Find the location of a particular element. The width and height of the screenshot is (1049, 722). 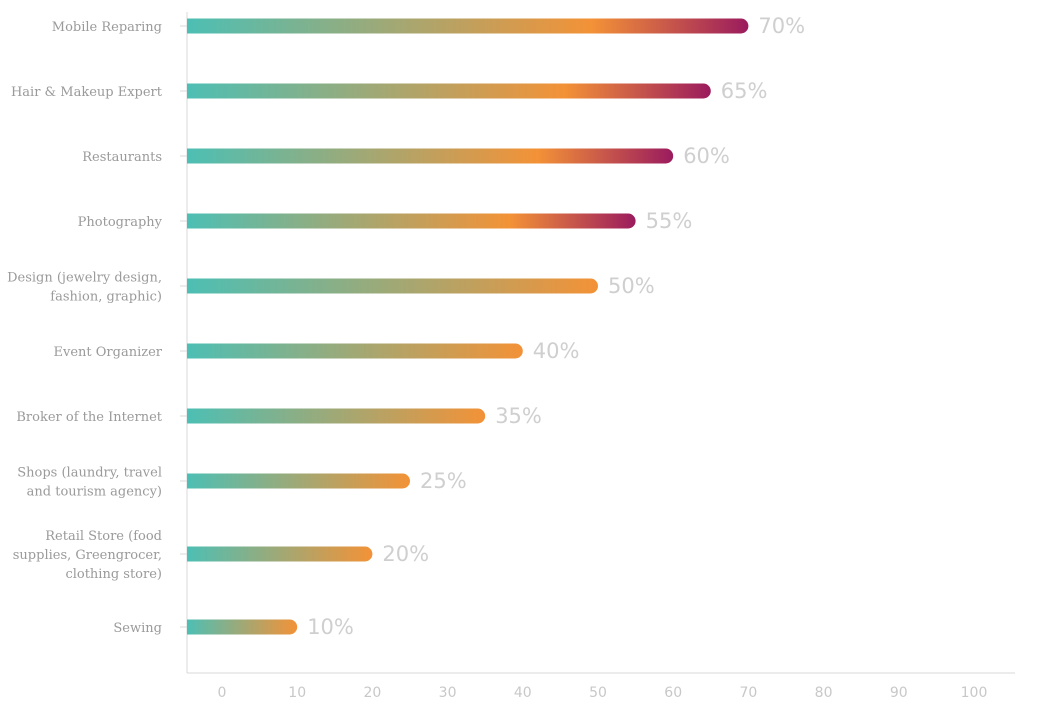

x-tick-label: 80 is located at coordinates (824, 693).